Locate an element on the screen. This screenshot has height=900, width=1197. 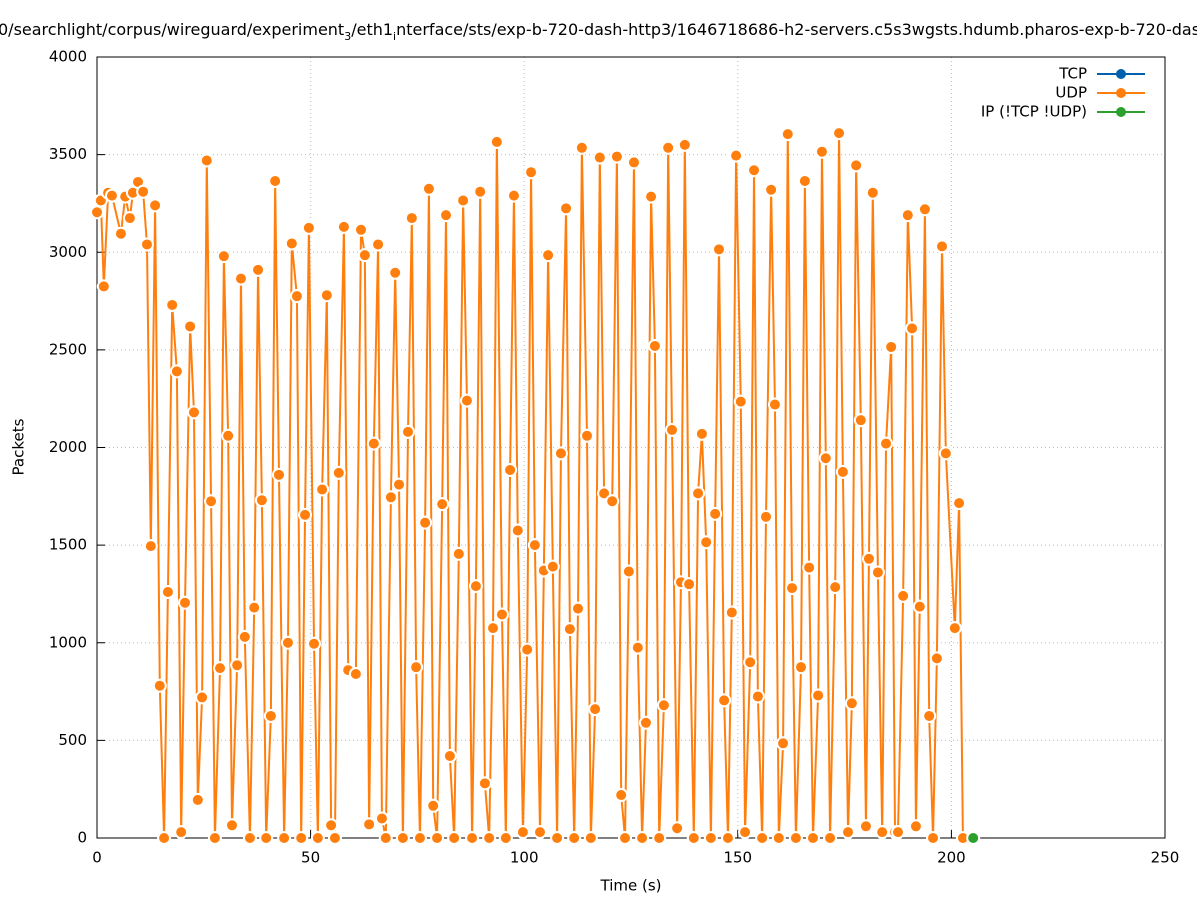
legend-marker is located at coordinates (1121, 112).